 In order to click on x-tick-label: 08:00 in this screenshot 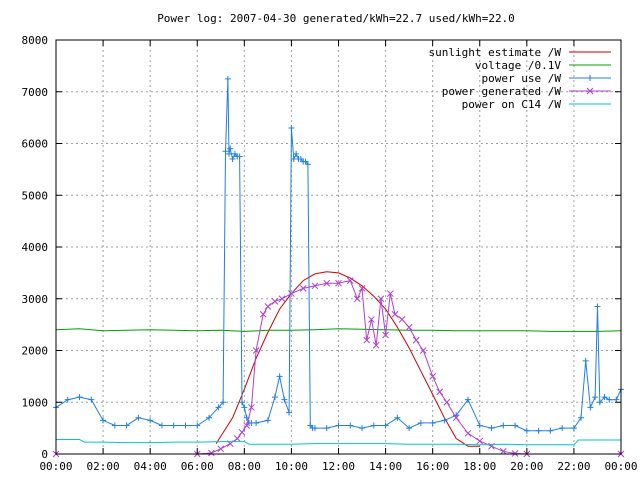, I will do `click(244, 466)`.